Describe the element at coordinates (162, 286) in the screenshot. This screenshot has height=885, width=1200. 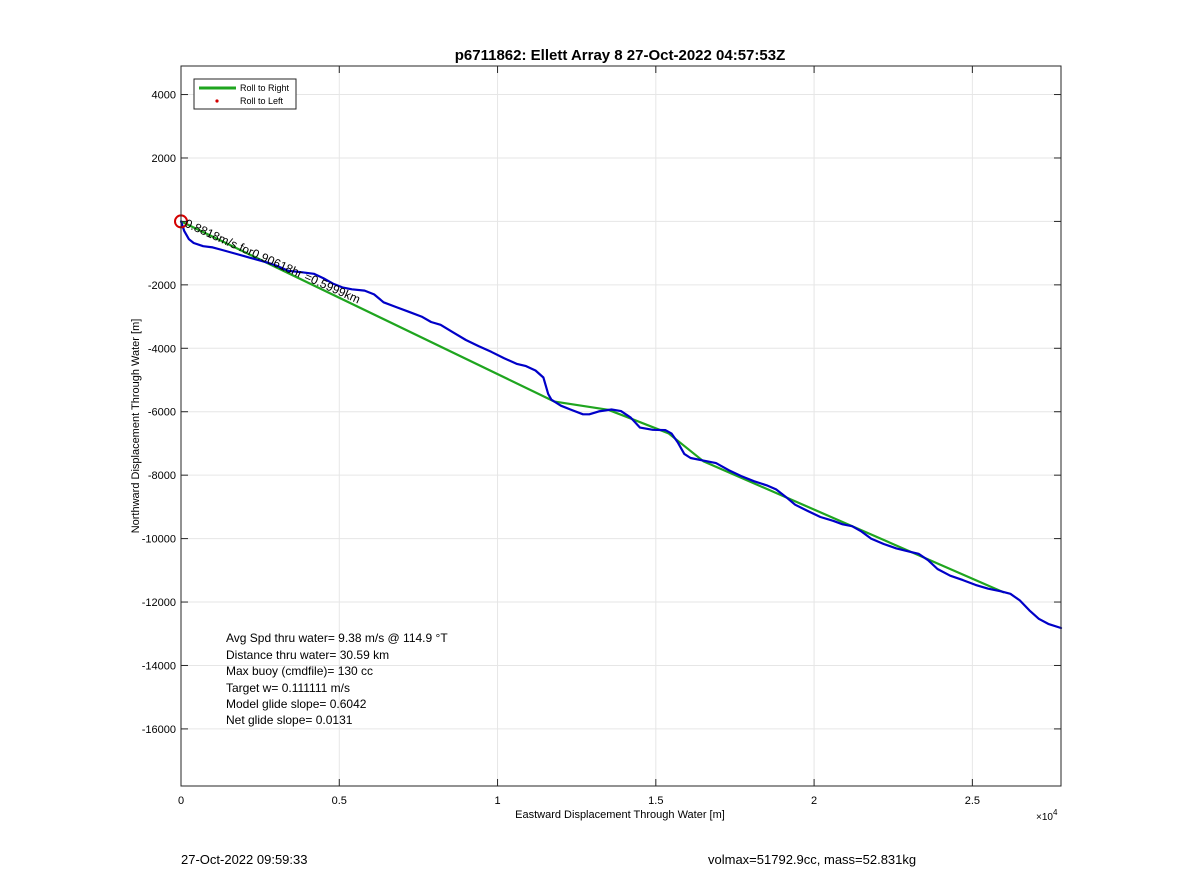
I see `y-tick-label: -2000` at that location.